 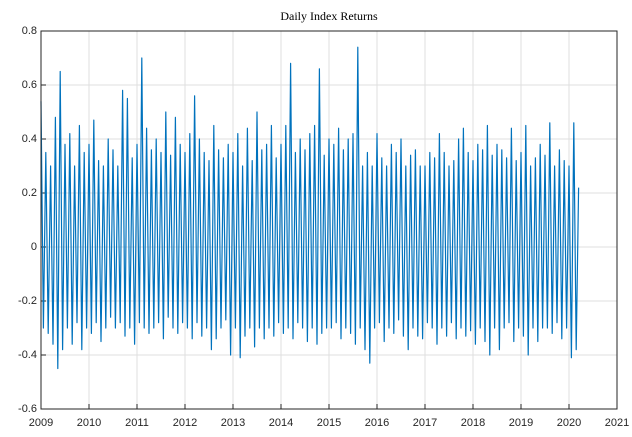 I want to click on x-tick-label: 2014, so click(x=281, y=423).